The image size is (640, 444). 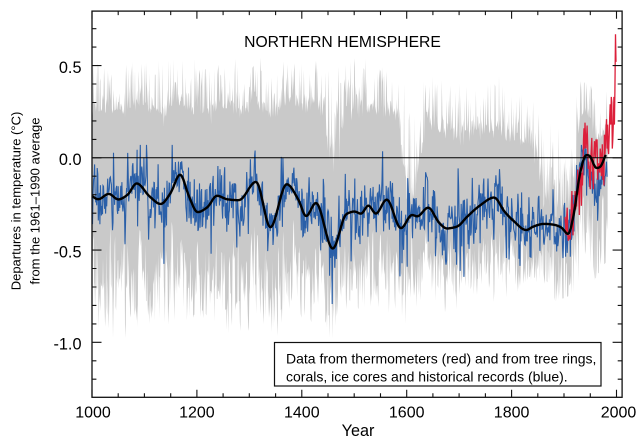 What do you see at coordinates (16, 201) in the screenshot?
I see `svg-text: Departures in temperature (°C)` at bounding box center [16, 201].